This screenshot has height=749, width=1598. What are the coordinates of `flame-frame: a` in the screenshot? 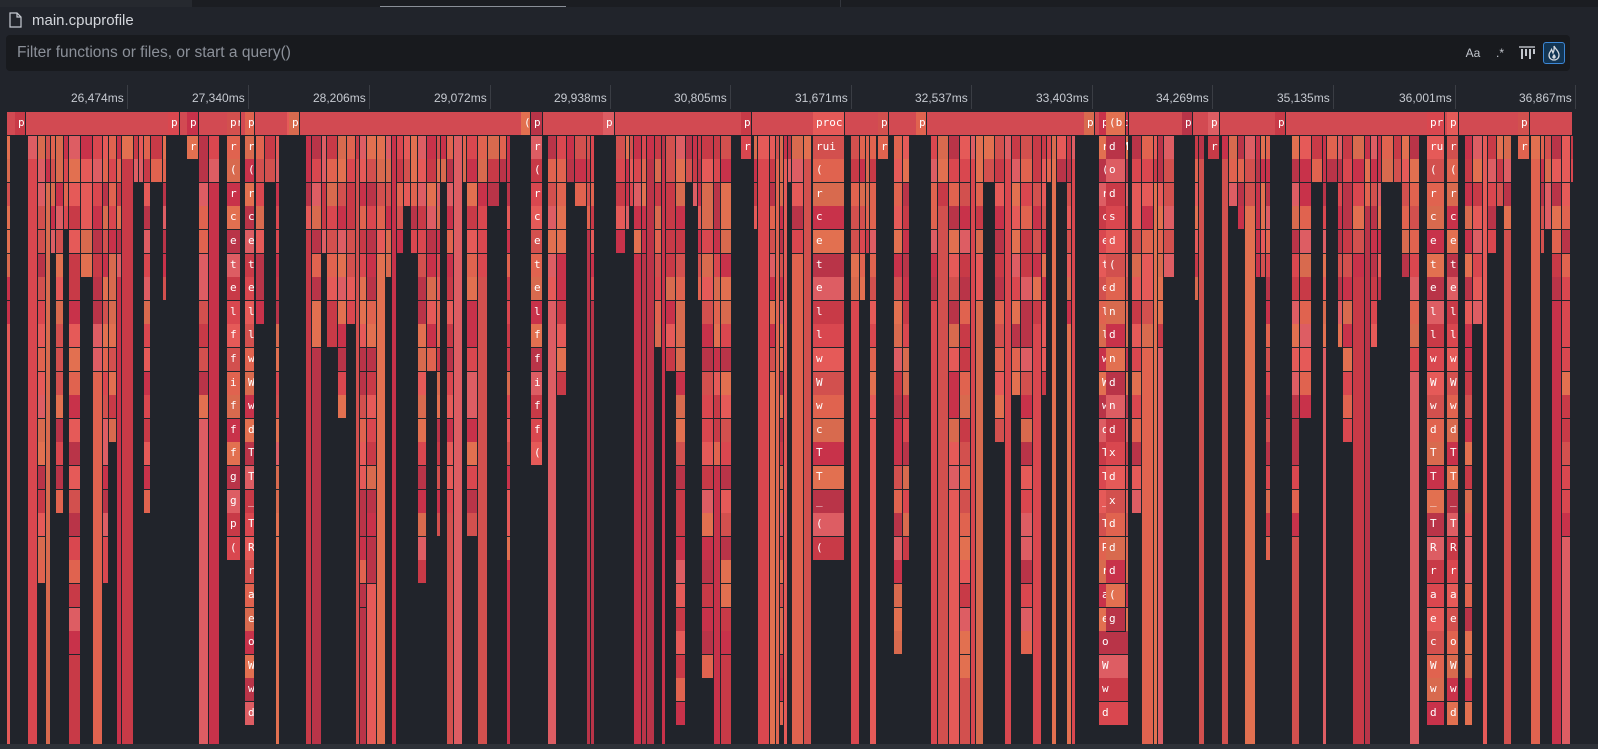 It's located at (1436, 596).